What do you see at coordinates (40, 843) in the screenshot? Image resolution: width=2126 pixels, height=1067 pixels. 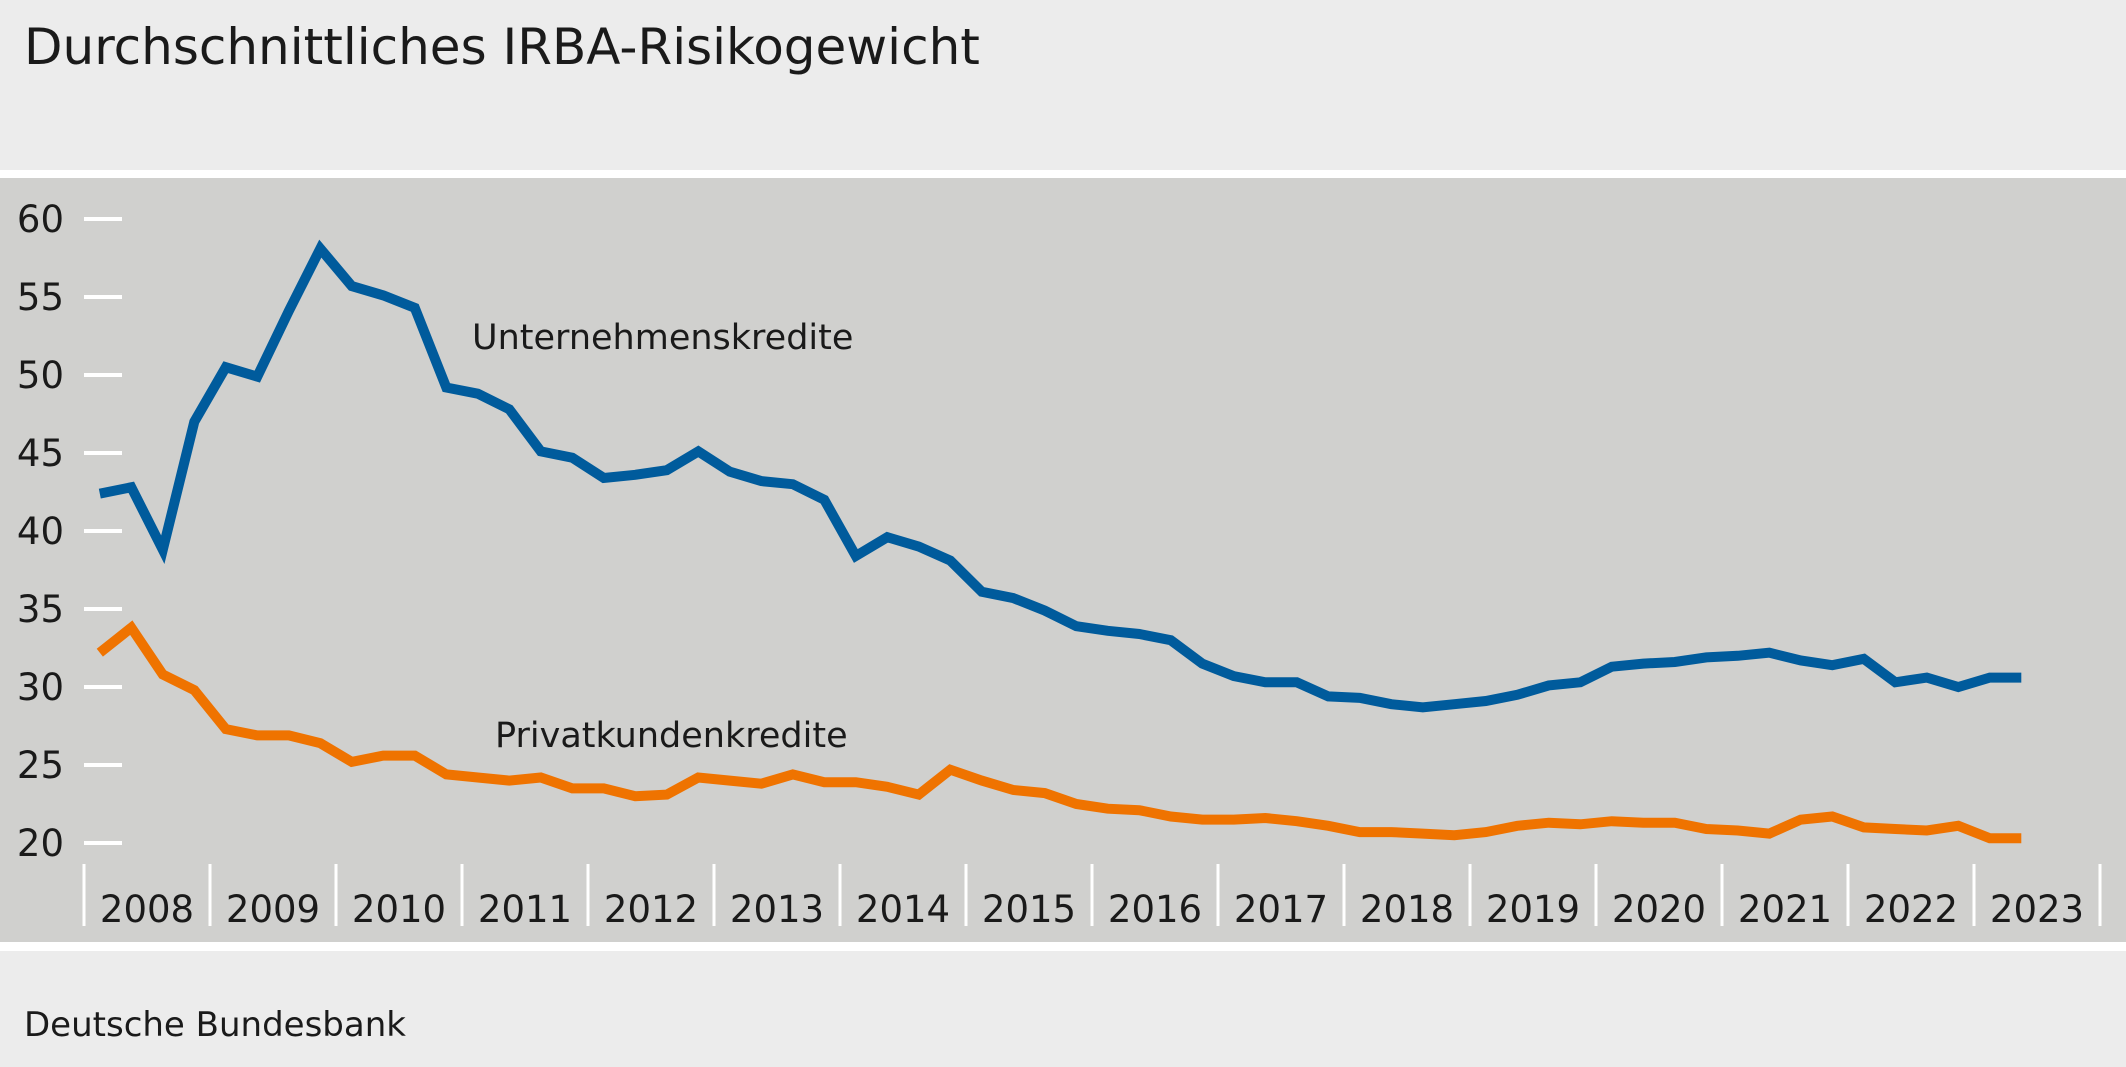 I see `y-tick-label: 20` at bounding box center [40, 843].